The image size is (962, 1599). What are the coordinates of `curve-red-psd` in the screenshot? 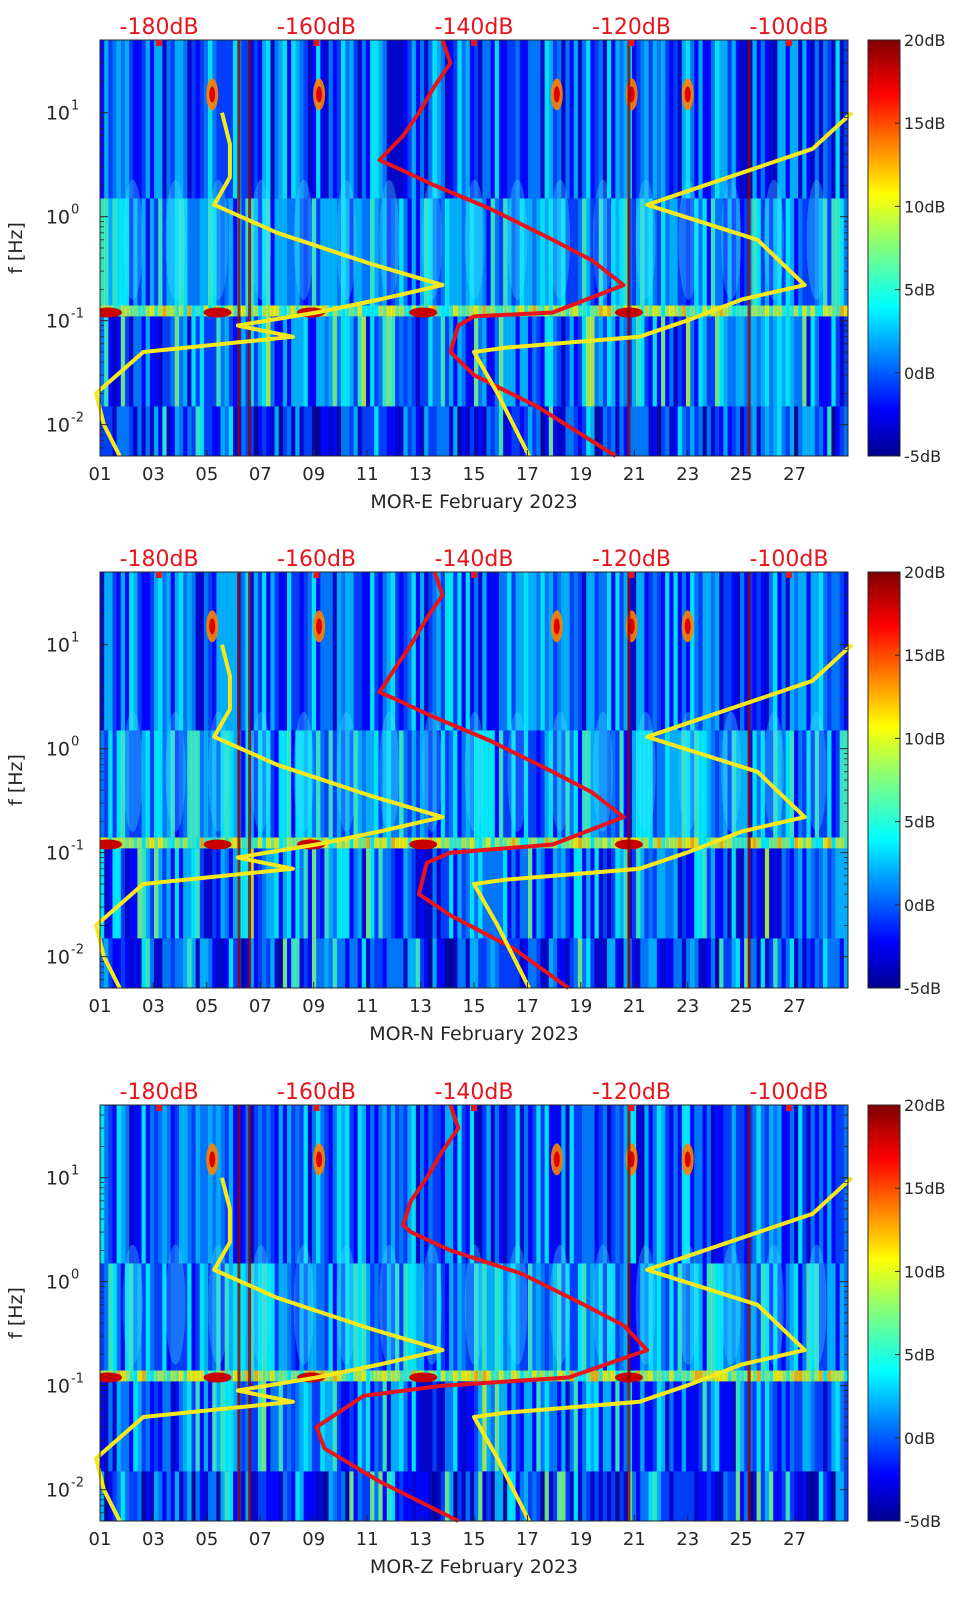 It's located at (501, 780).